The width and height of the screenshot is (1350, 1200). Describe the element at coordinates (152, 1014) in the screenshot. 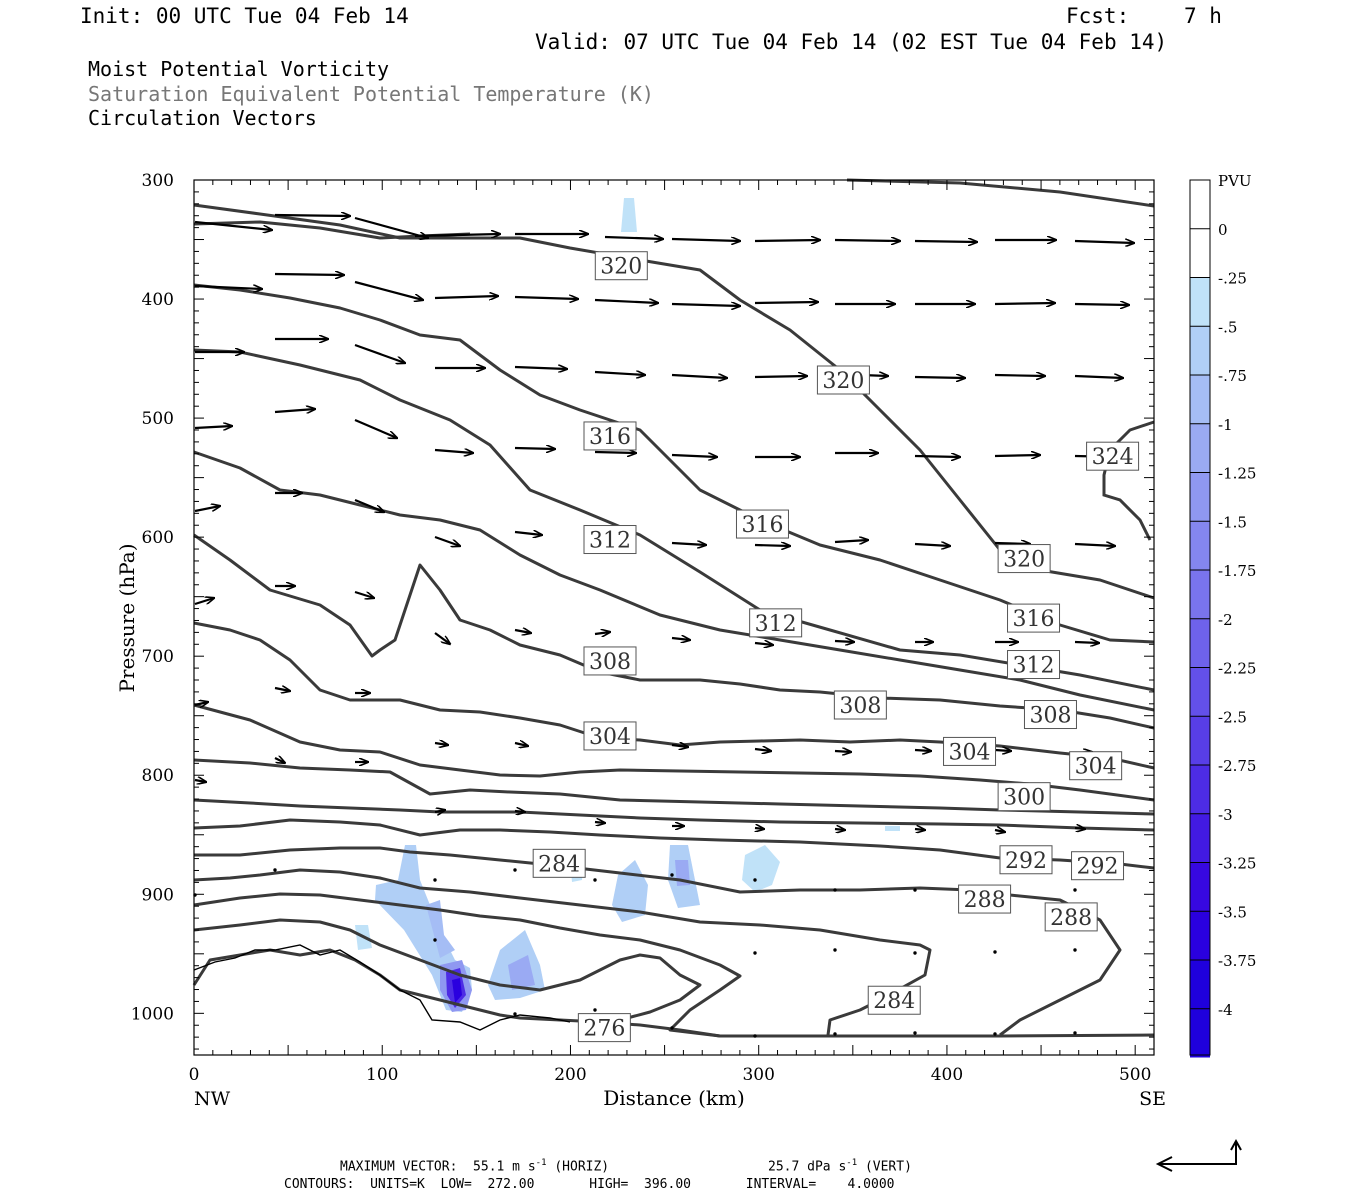

I see `y-tick-label: 1000` at that location.